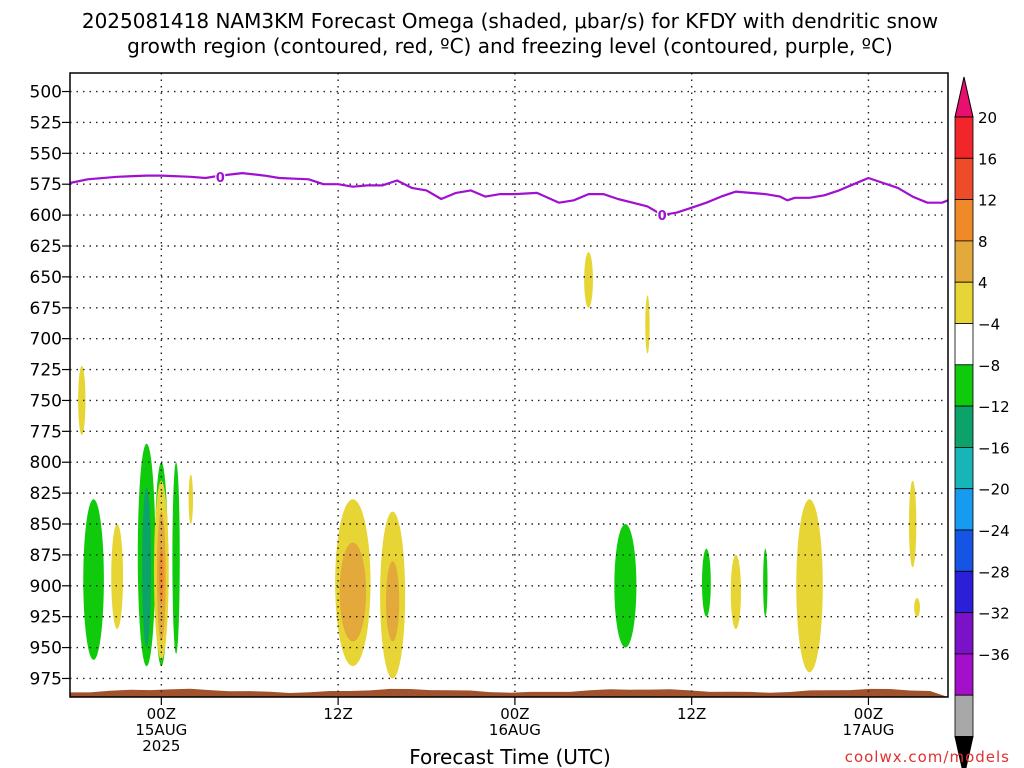 Image resolution: width=1024 pixels, height=768 pixels. I want to click on y-tick-label: 800, so click(46, 463).